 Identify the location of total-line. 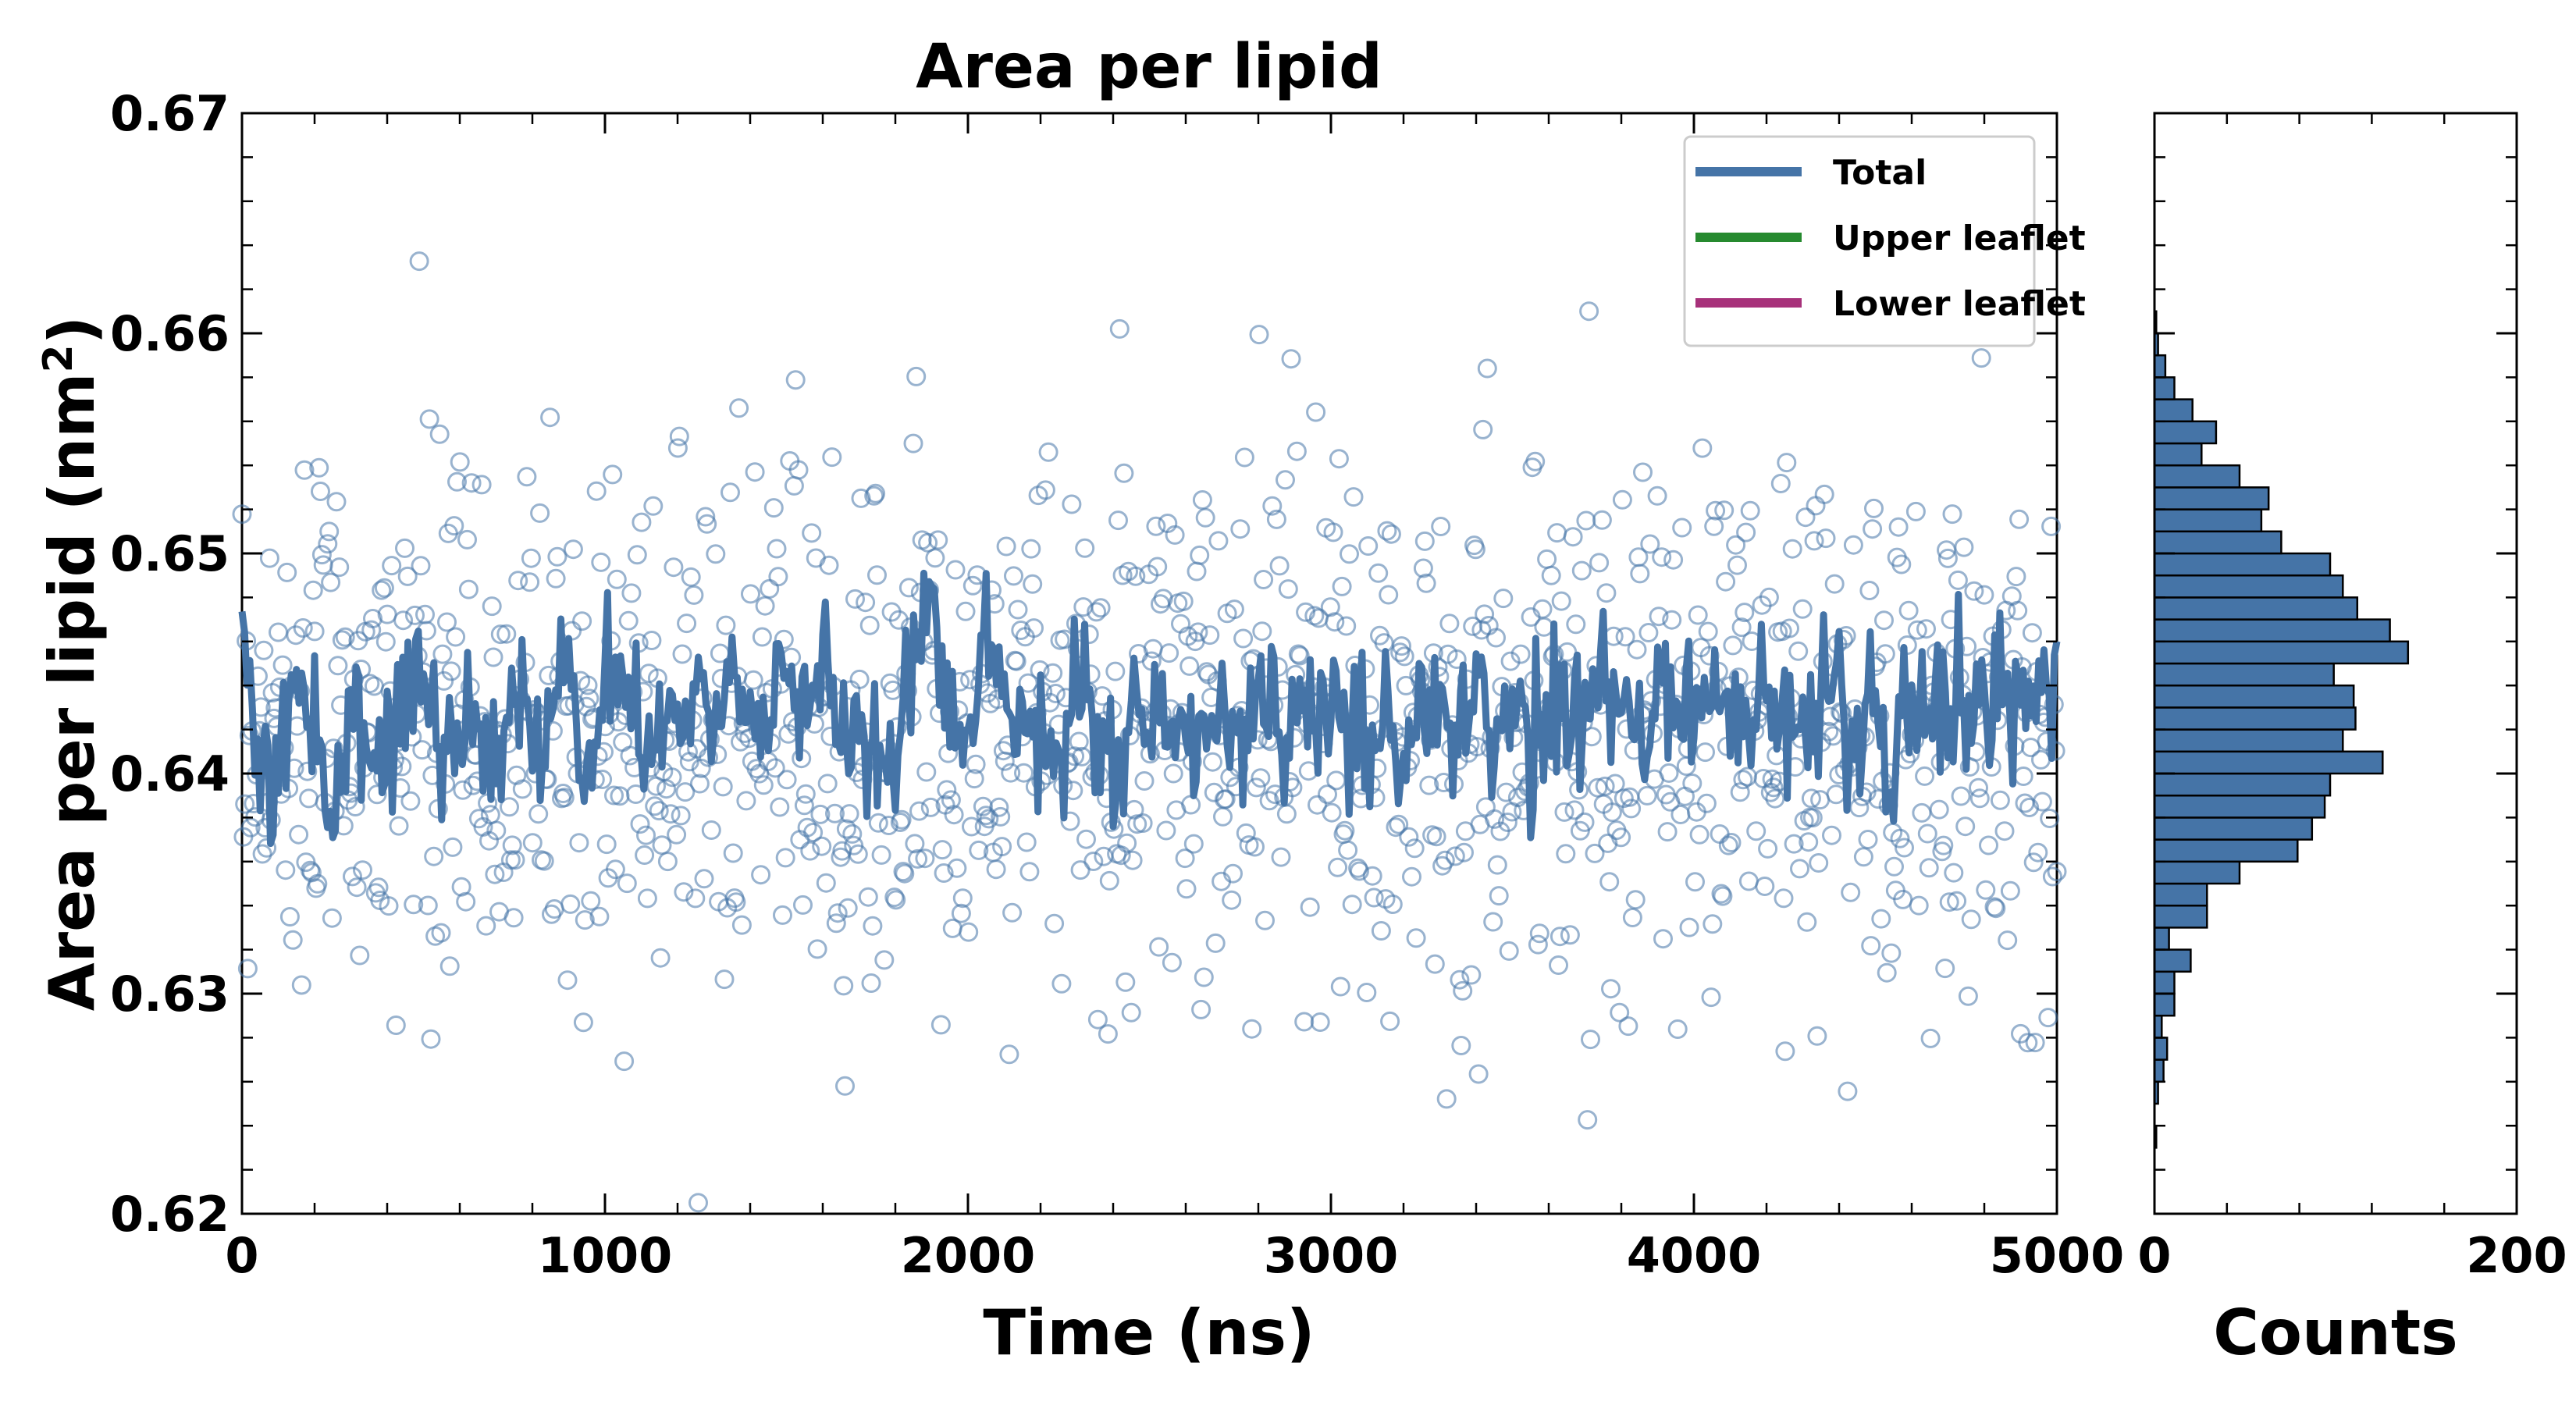
(1149, 709).